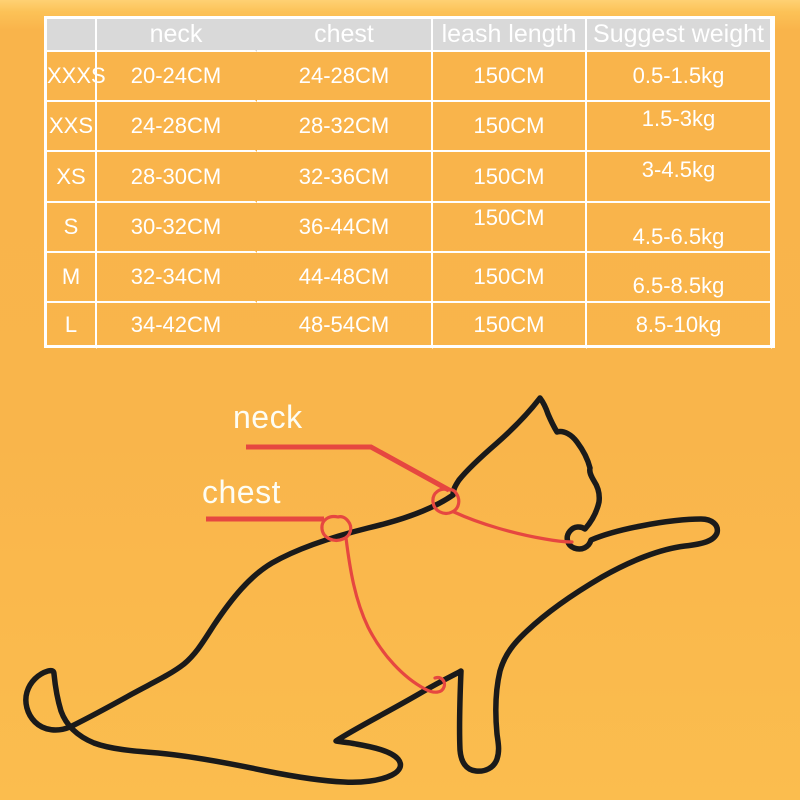  What do you see at coordinates (72, 127) in the screenshot?
I see `cell-size: XXS` at bounding box center [72, 127].